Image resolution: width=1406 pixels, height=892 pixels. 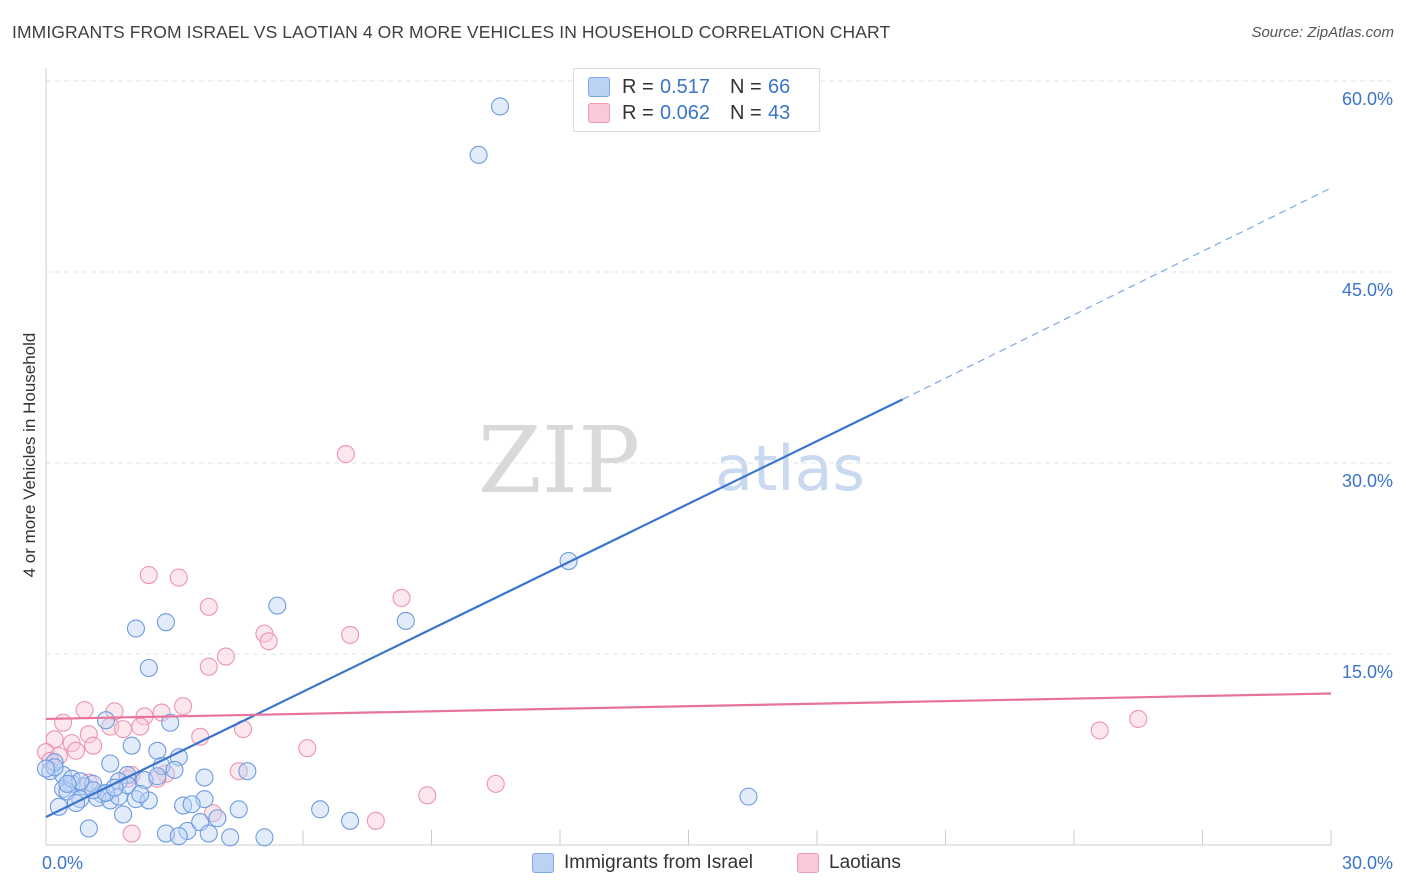 I want to click on x-tick-label: 30.0%, so click(x=1367, y=863).